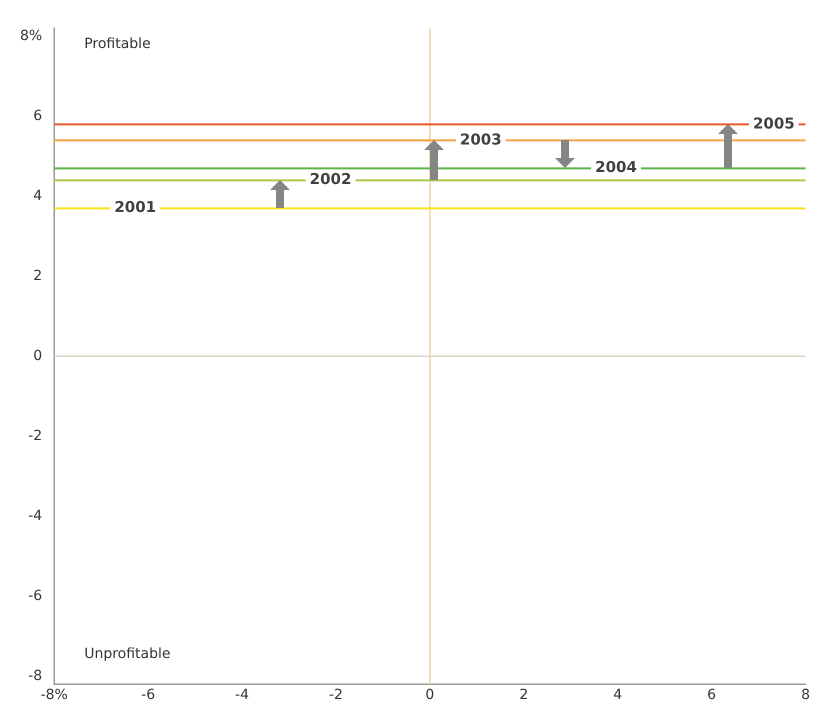  What do you see at coordinates (37, 356) in the screenshot?
I see `y-tick-label: 0` at bounding box center [37, 356].